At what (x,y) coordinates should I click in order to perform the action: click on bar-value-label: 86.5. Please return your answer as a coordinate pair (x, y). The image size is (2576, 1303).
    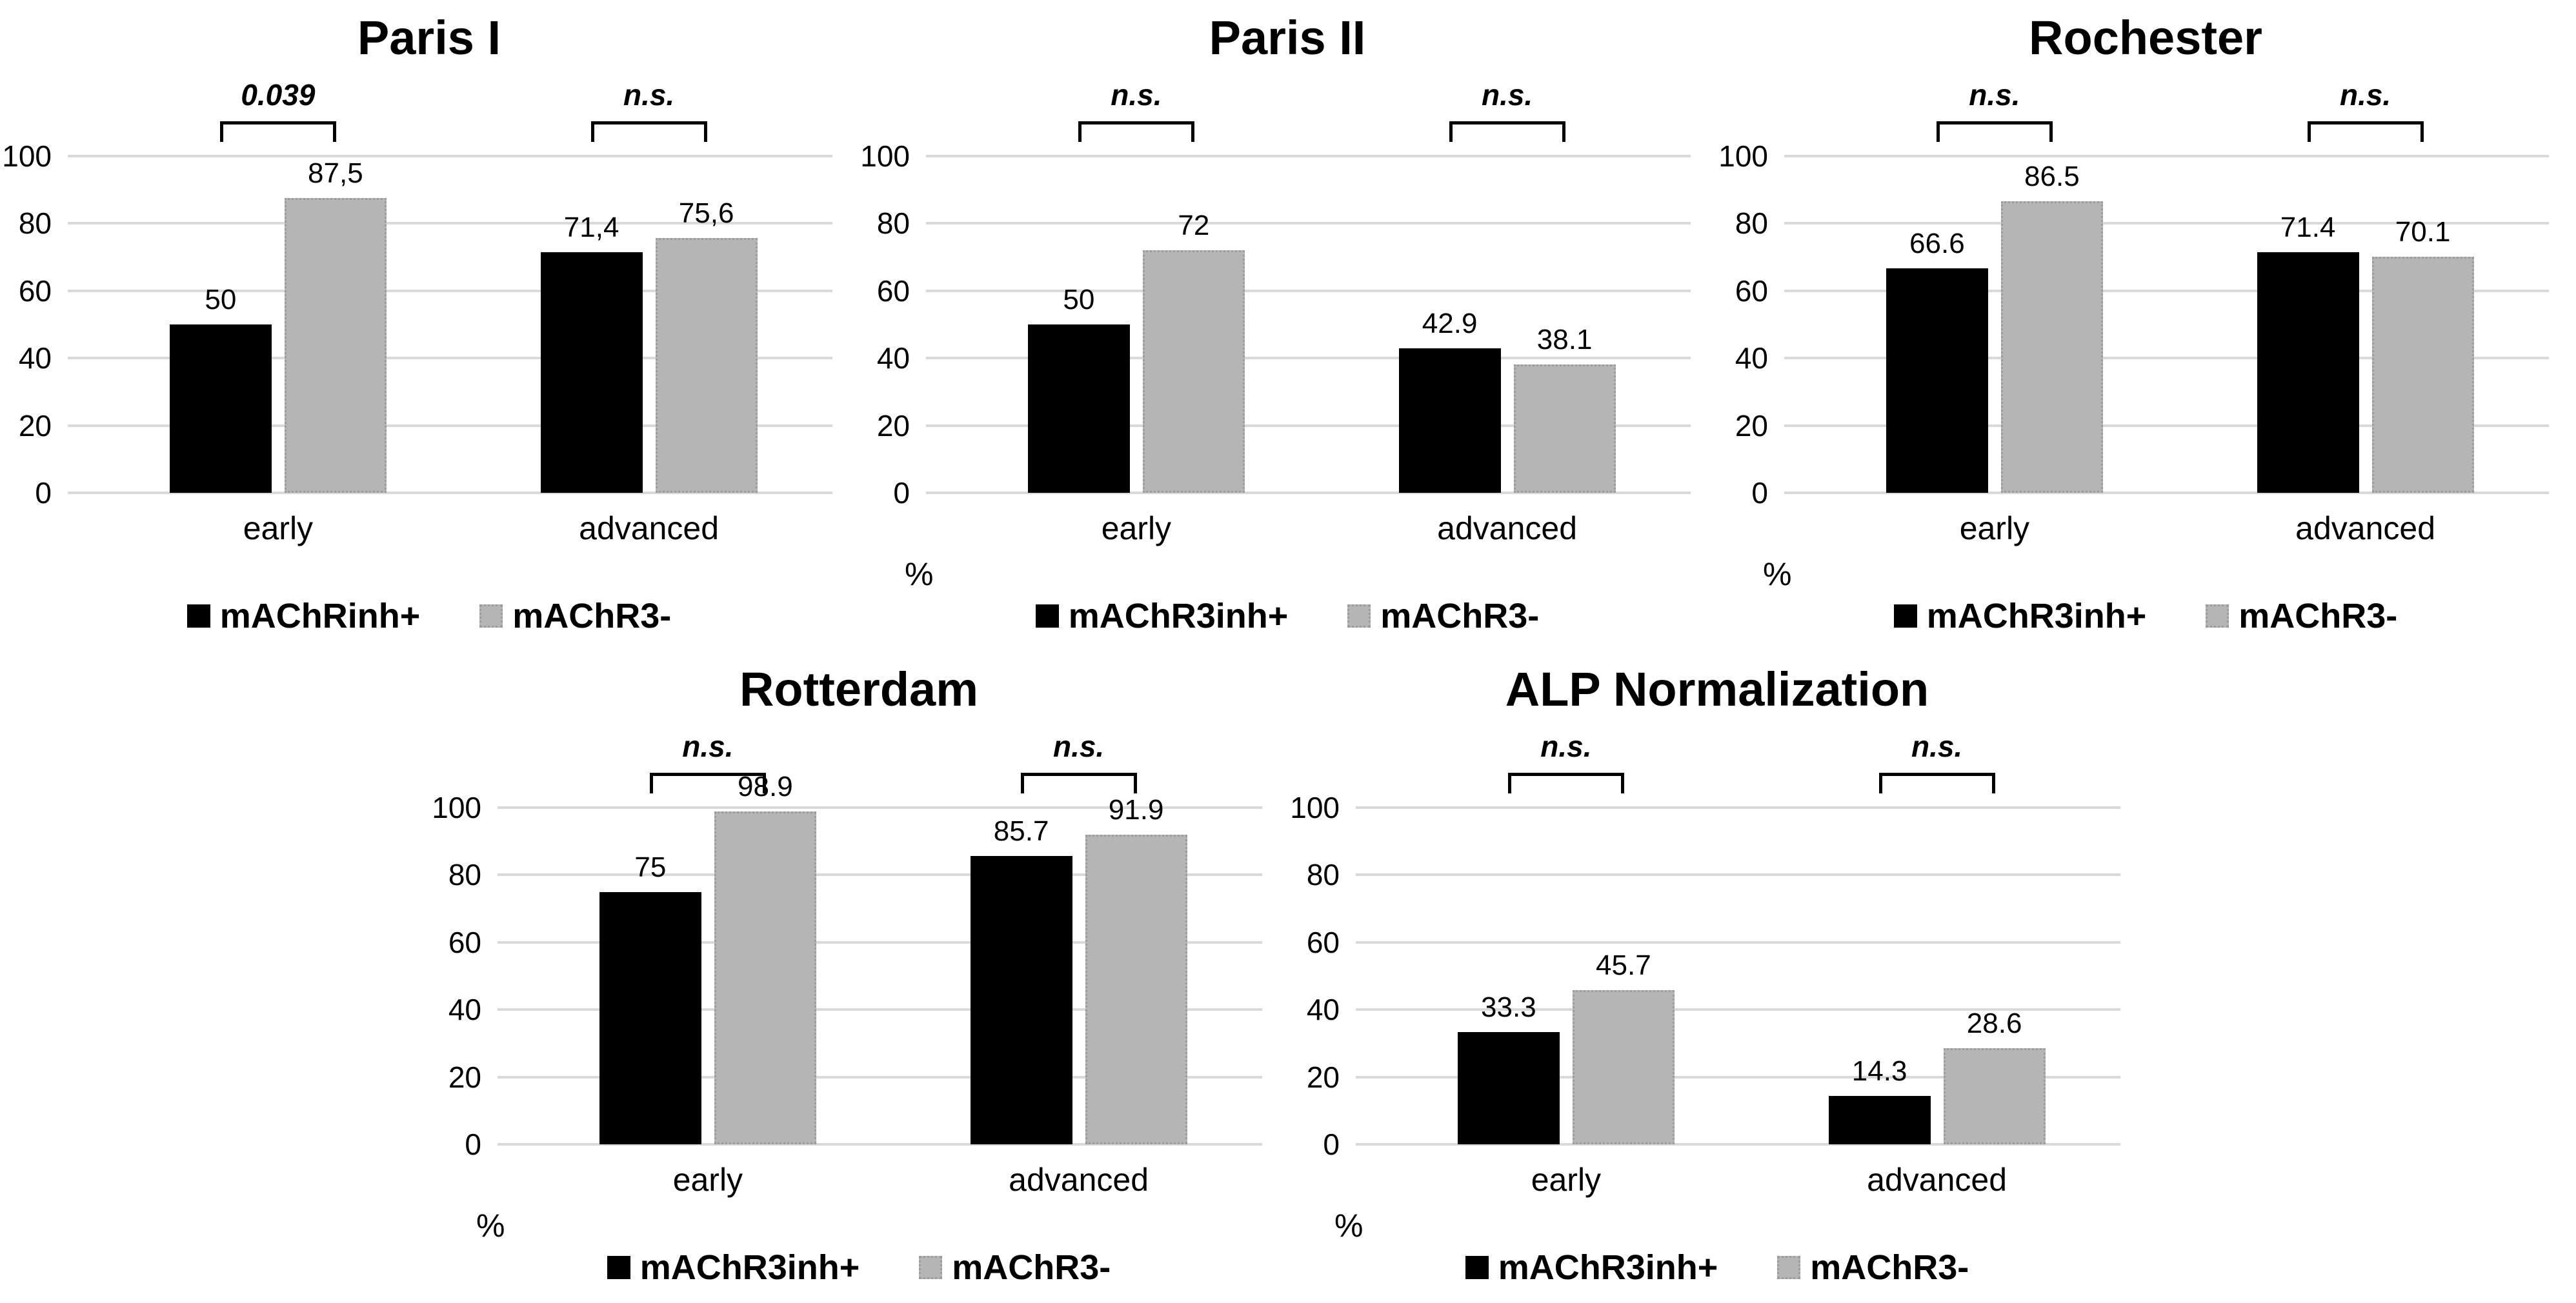
    Looking at the image, I should click on (2052, 177).